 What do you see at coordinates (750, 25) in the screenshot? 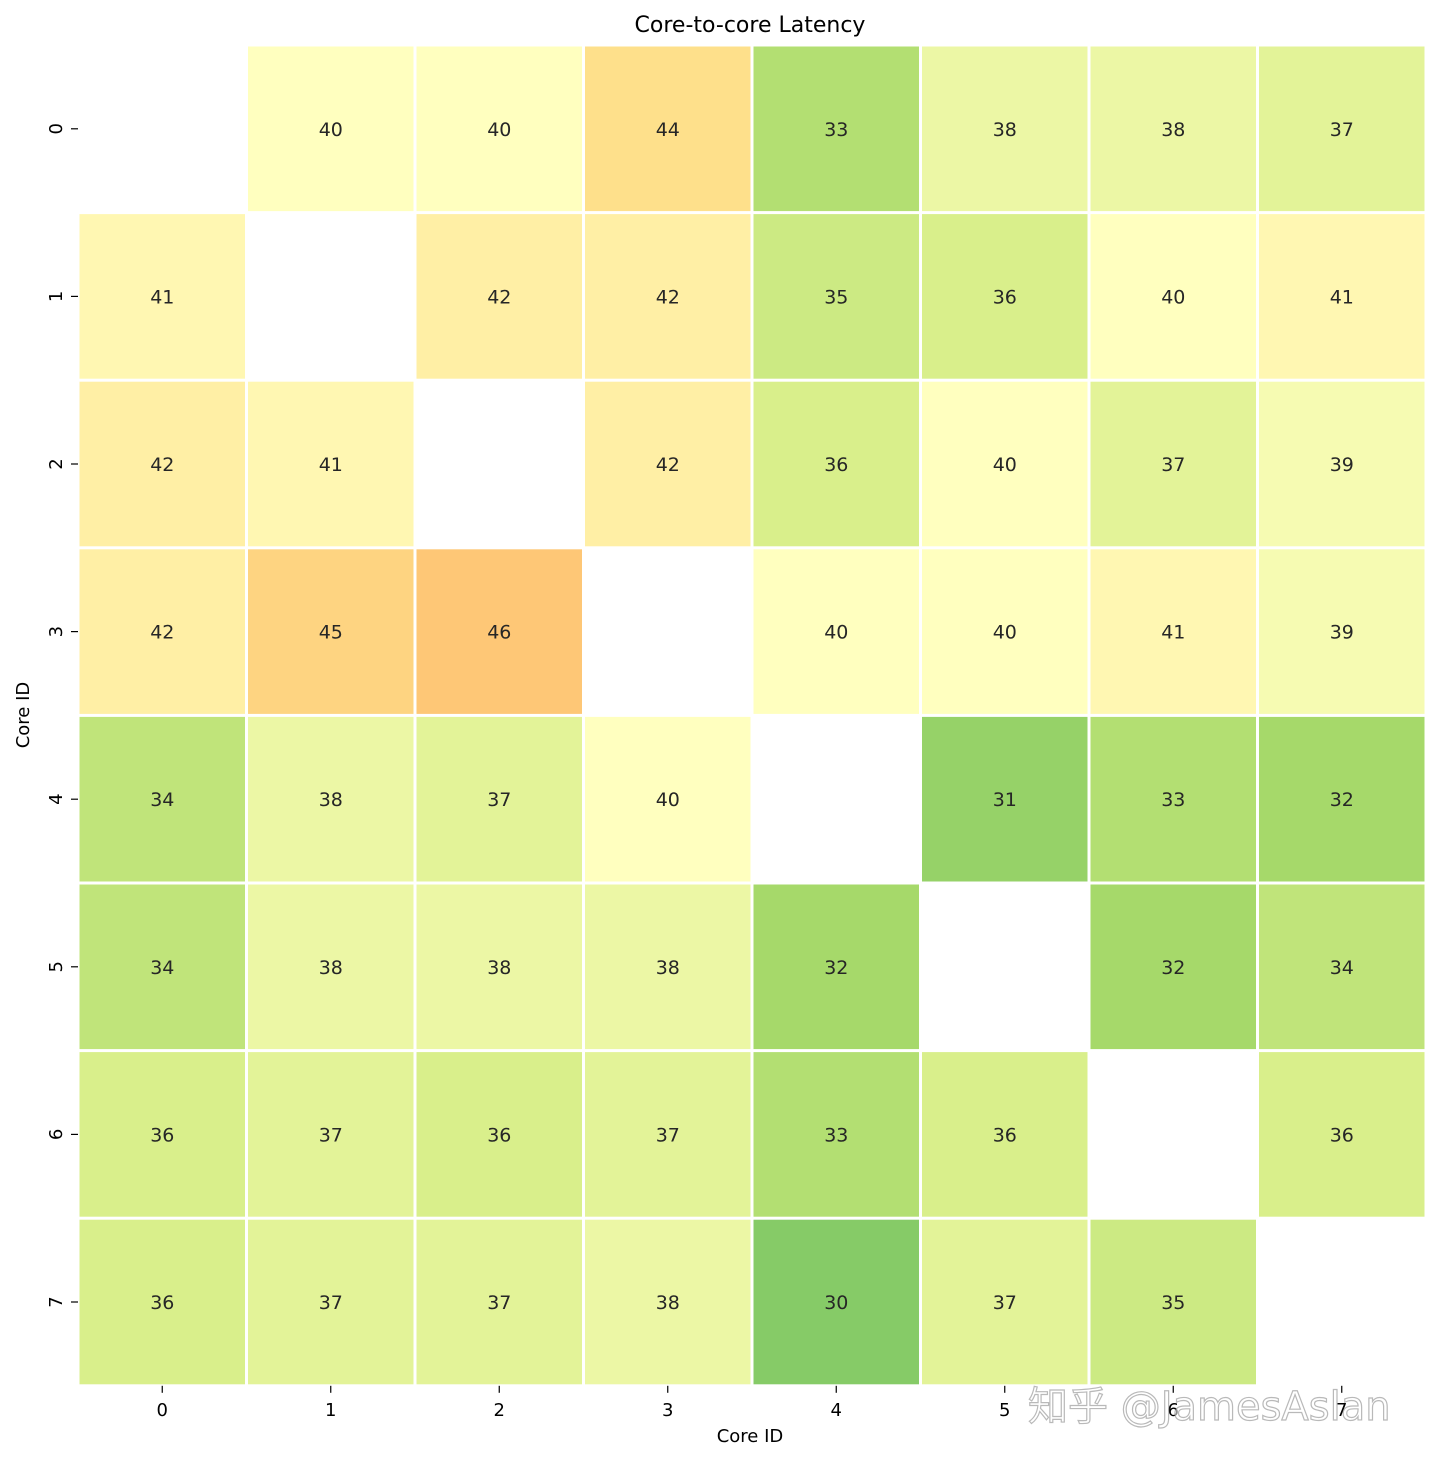
I see `chart-title: Core-to-core Latency` at bounding box center [750, 25].